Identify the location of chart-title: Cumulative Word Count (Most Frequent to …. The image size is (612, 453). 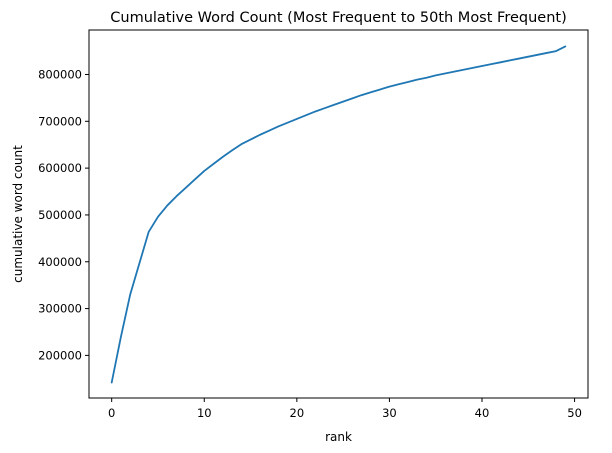
(338, 18).